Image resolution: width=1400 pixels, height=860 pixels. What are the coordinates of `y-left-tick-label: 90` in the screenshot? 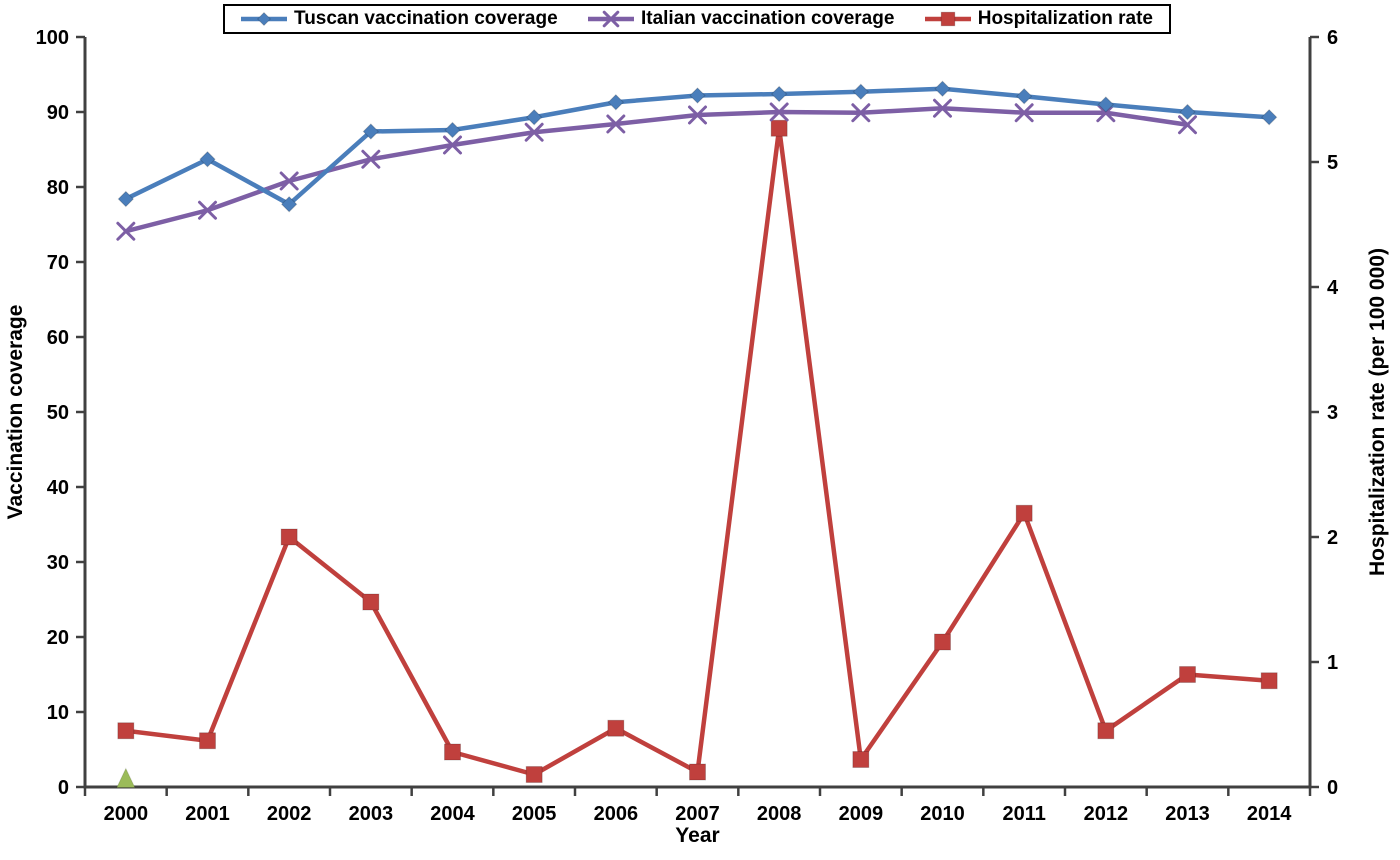 It's located at (58, 113).